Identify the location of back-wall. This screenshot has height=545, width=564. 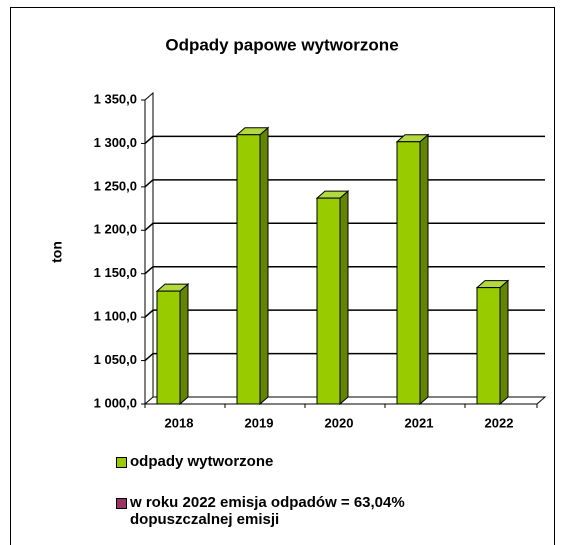
(149, 247).